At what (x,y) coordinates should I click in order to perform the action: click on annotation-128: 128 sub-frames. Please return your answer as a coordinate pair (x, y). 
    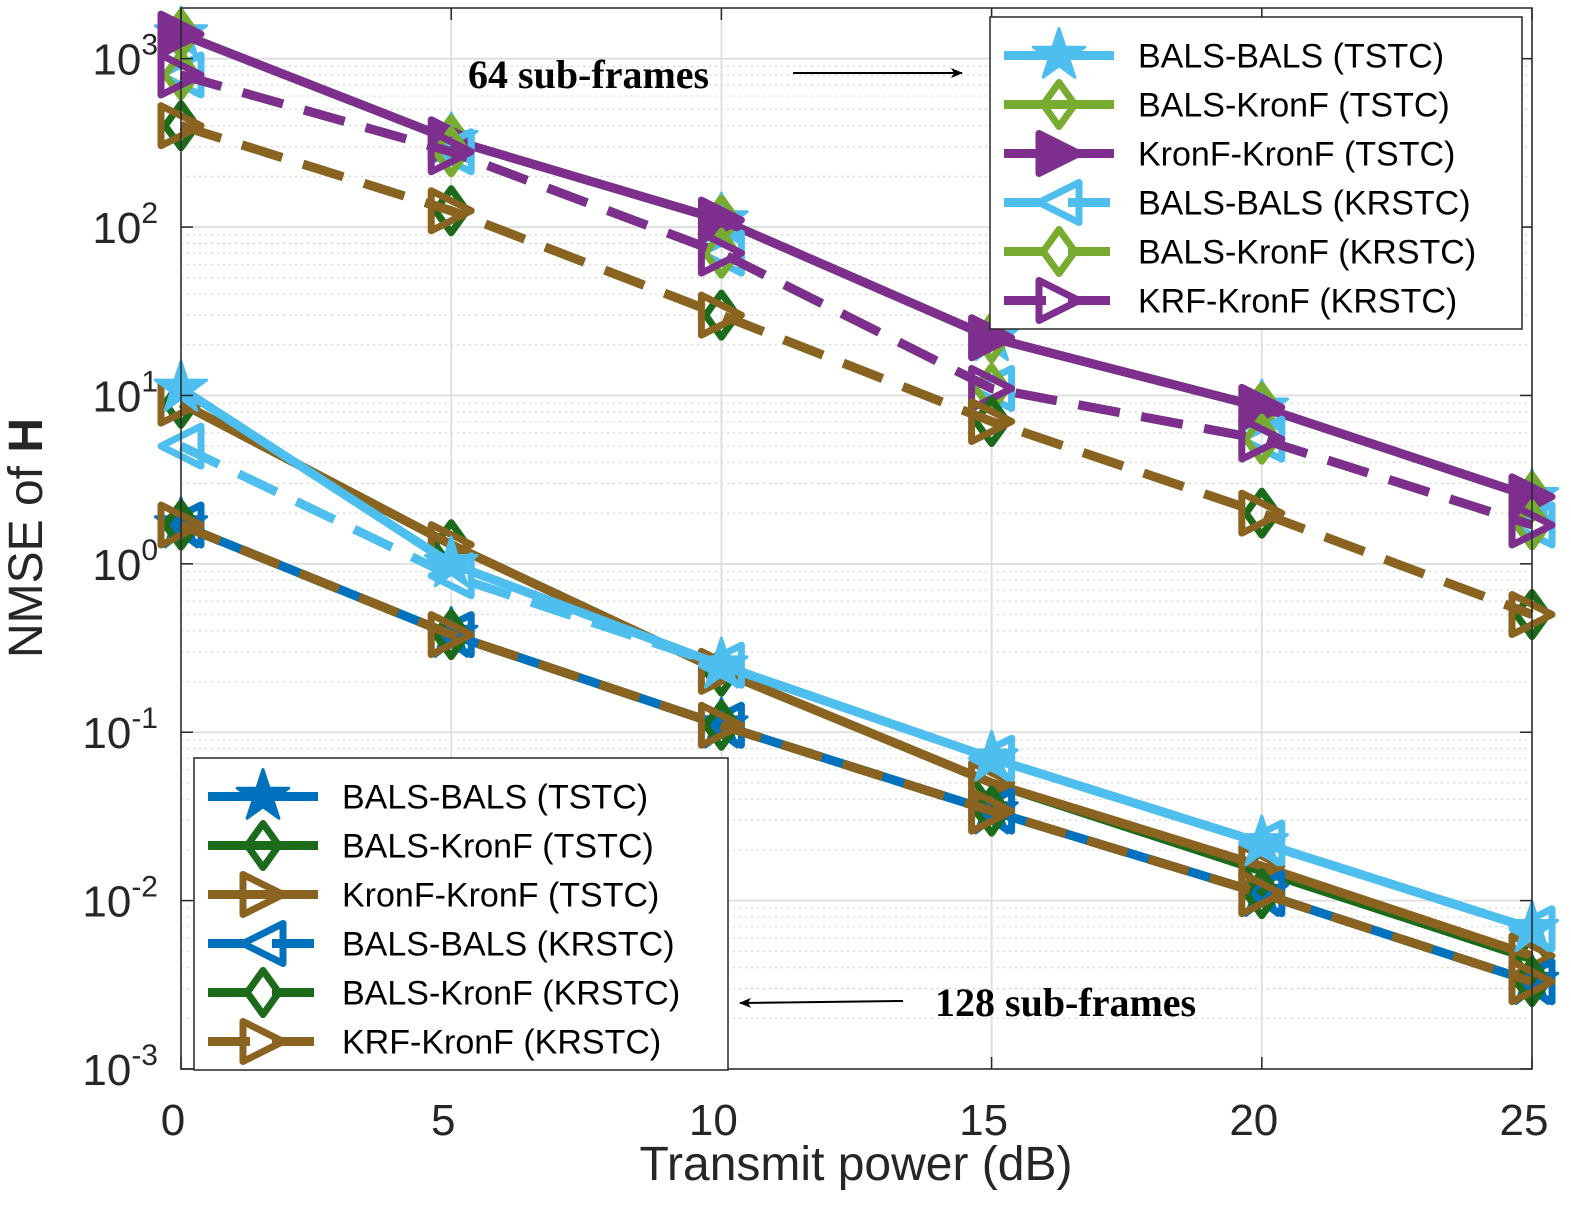
    Looking at the image, I should click on (967, 1002).